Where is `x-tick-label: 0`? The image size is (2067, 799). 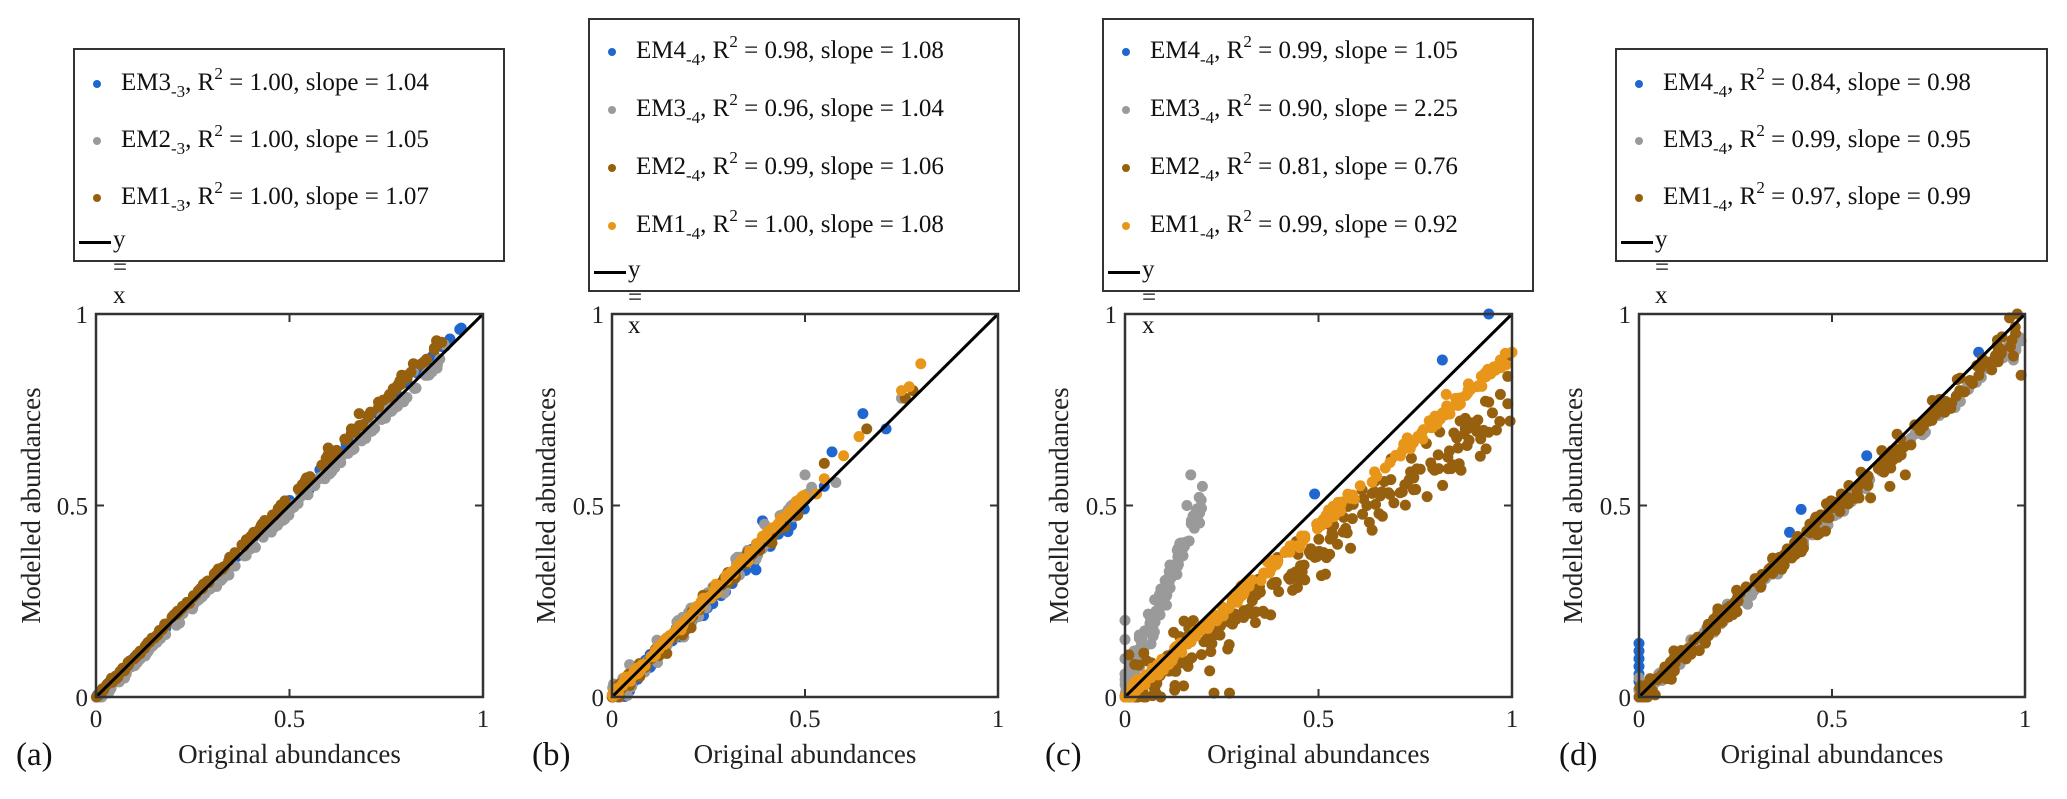 x-tick-label: 0 is located at coordinates (612, 719).